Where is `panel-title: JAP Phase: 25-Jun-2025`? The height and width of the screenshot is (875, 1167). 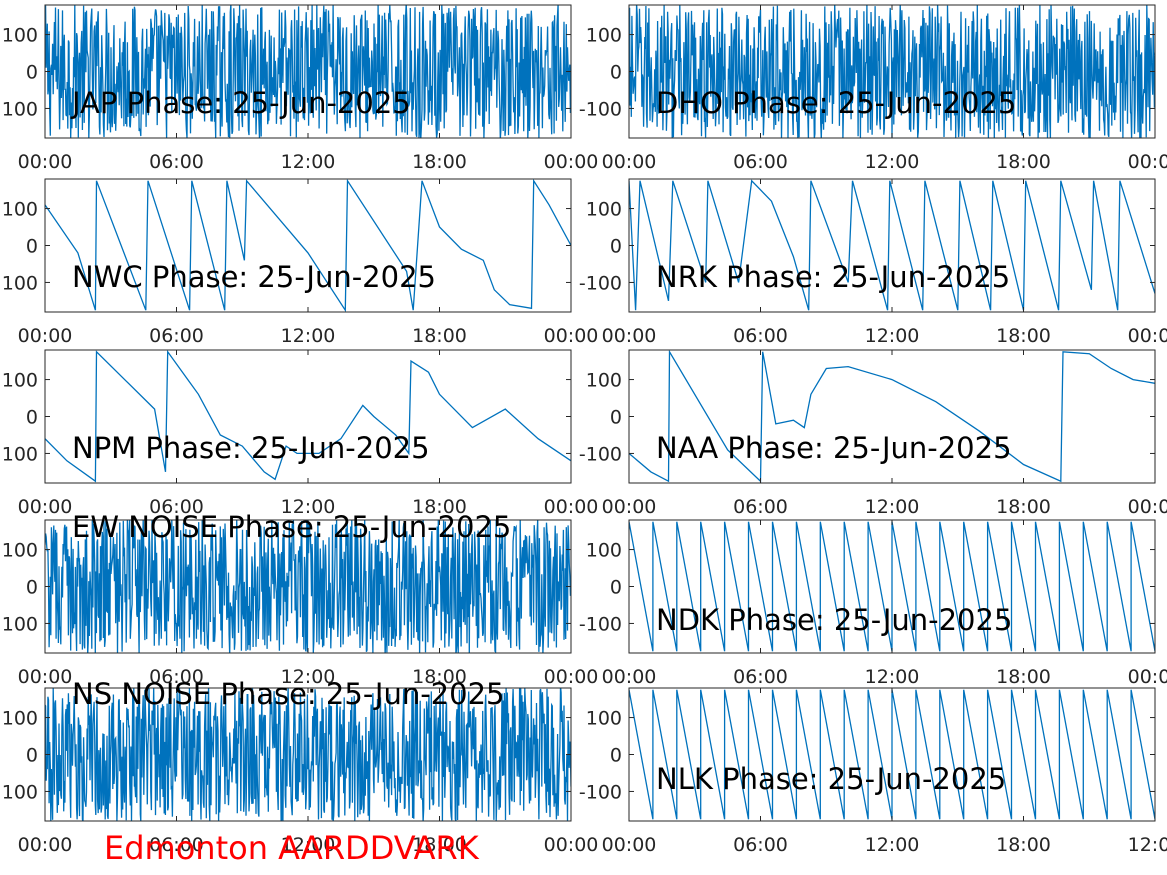
panel-title: JAP Phase: 25-Jun-2025 is located at coordinates (240, 103).